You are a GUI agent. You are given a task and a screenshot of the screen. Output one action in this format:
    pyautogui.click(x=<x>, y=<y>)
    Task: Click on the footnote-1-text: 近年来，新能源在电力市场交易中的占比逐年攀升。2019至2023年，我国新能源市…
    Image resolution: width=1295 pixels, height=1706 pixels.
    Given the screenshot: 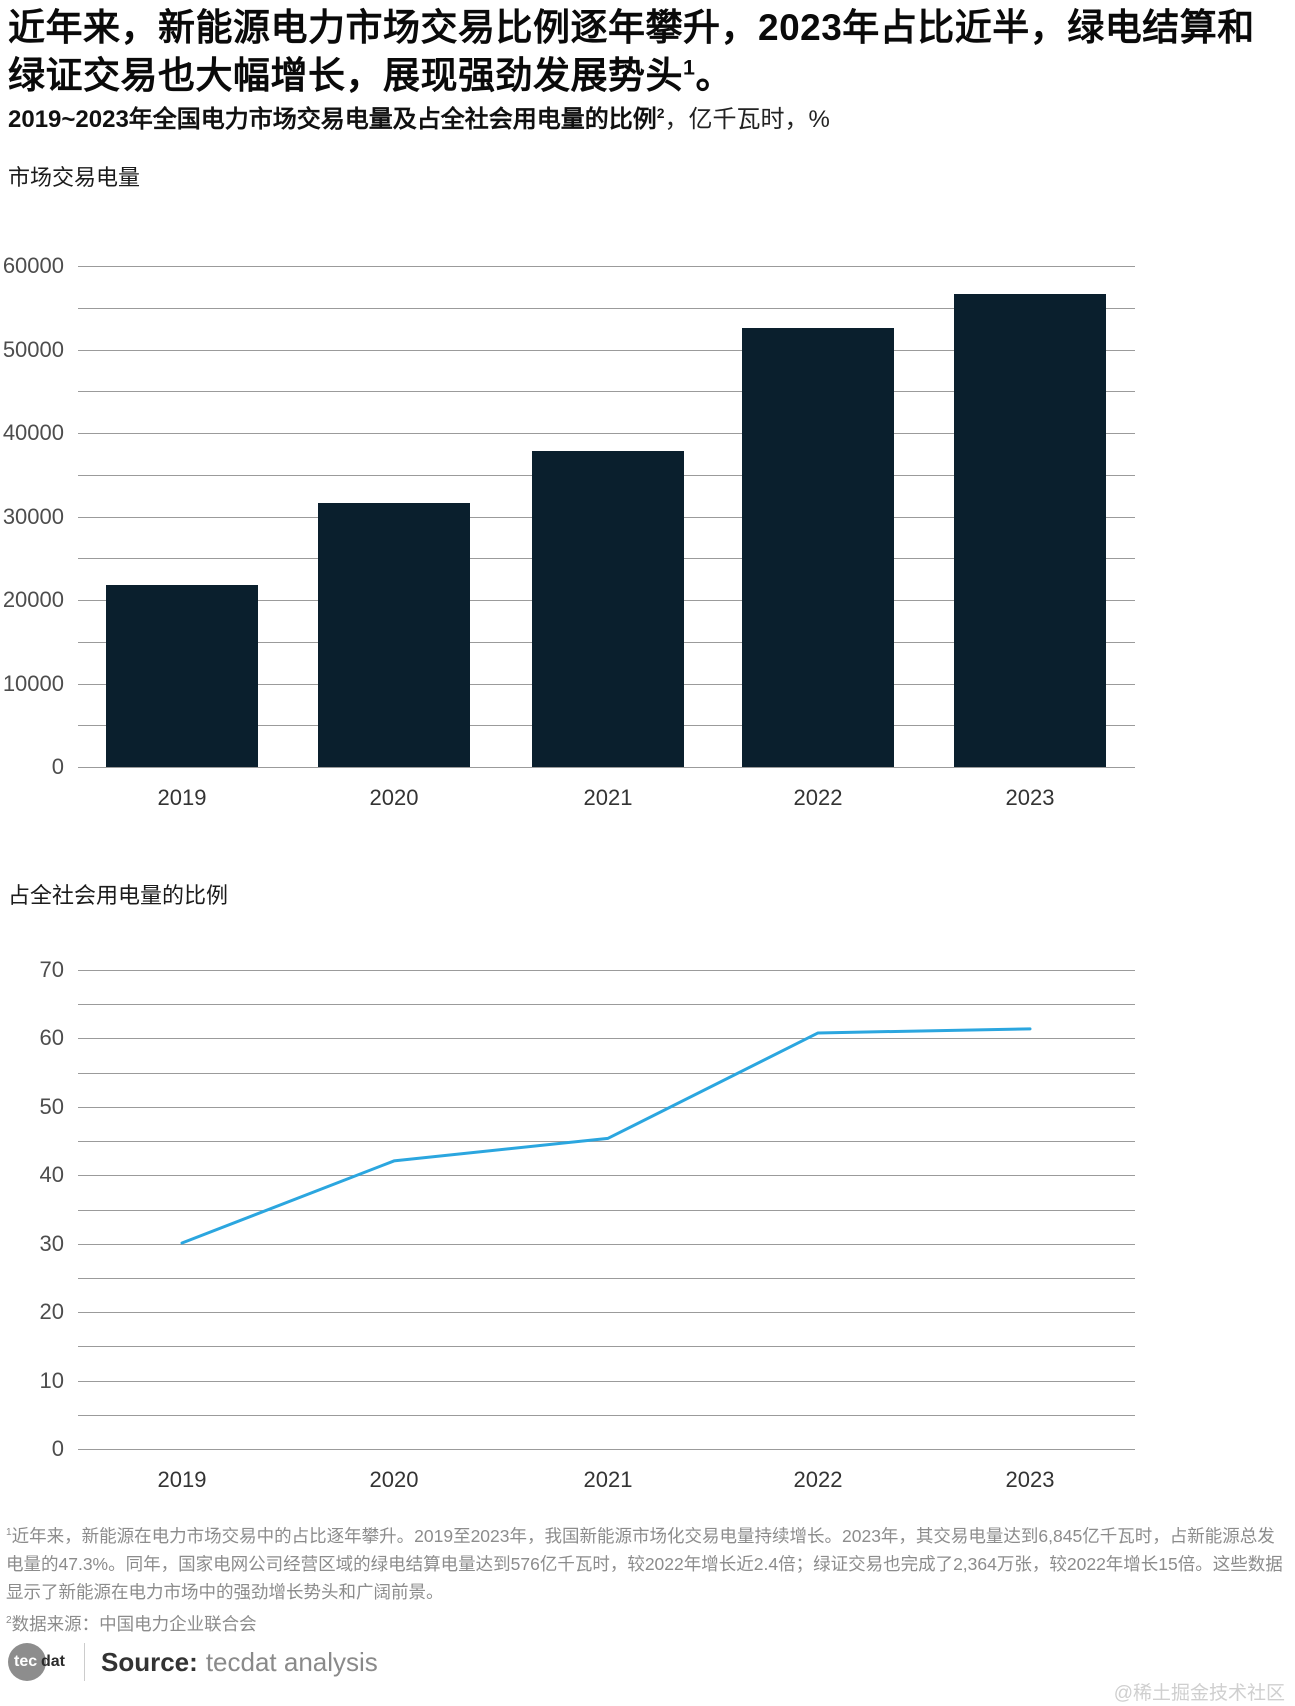 What is the action you would take?
    pyautogui.click(x=644, y=1564)
    